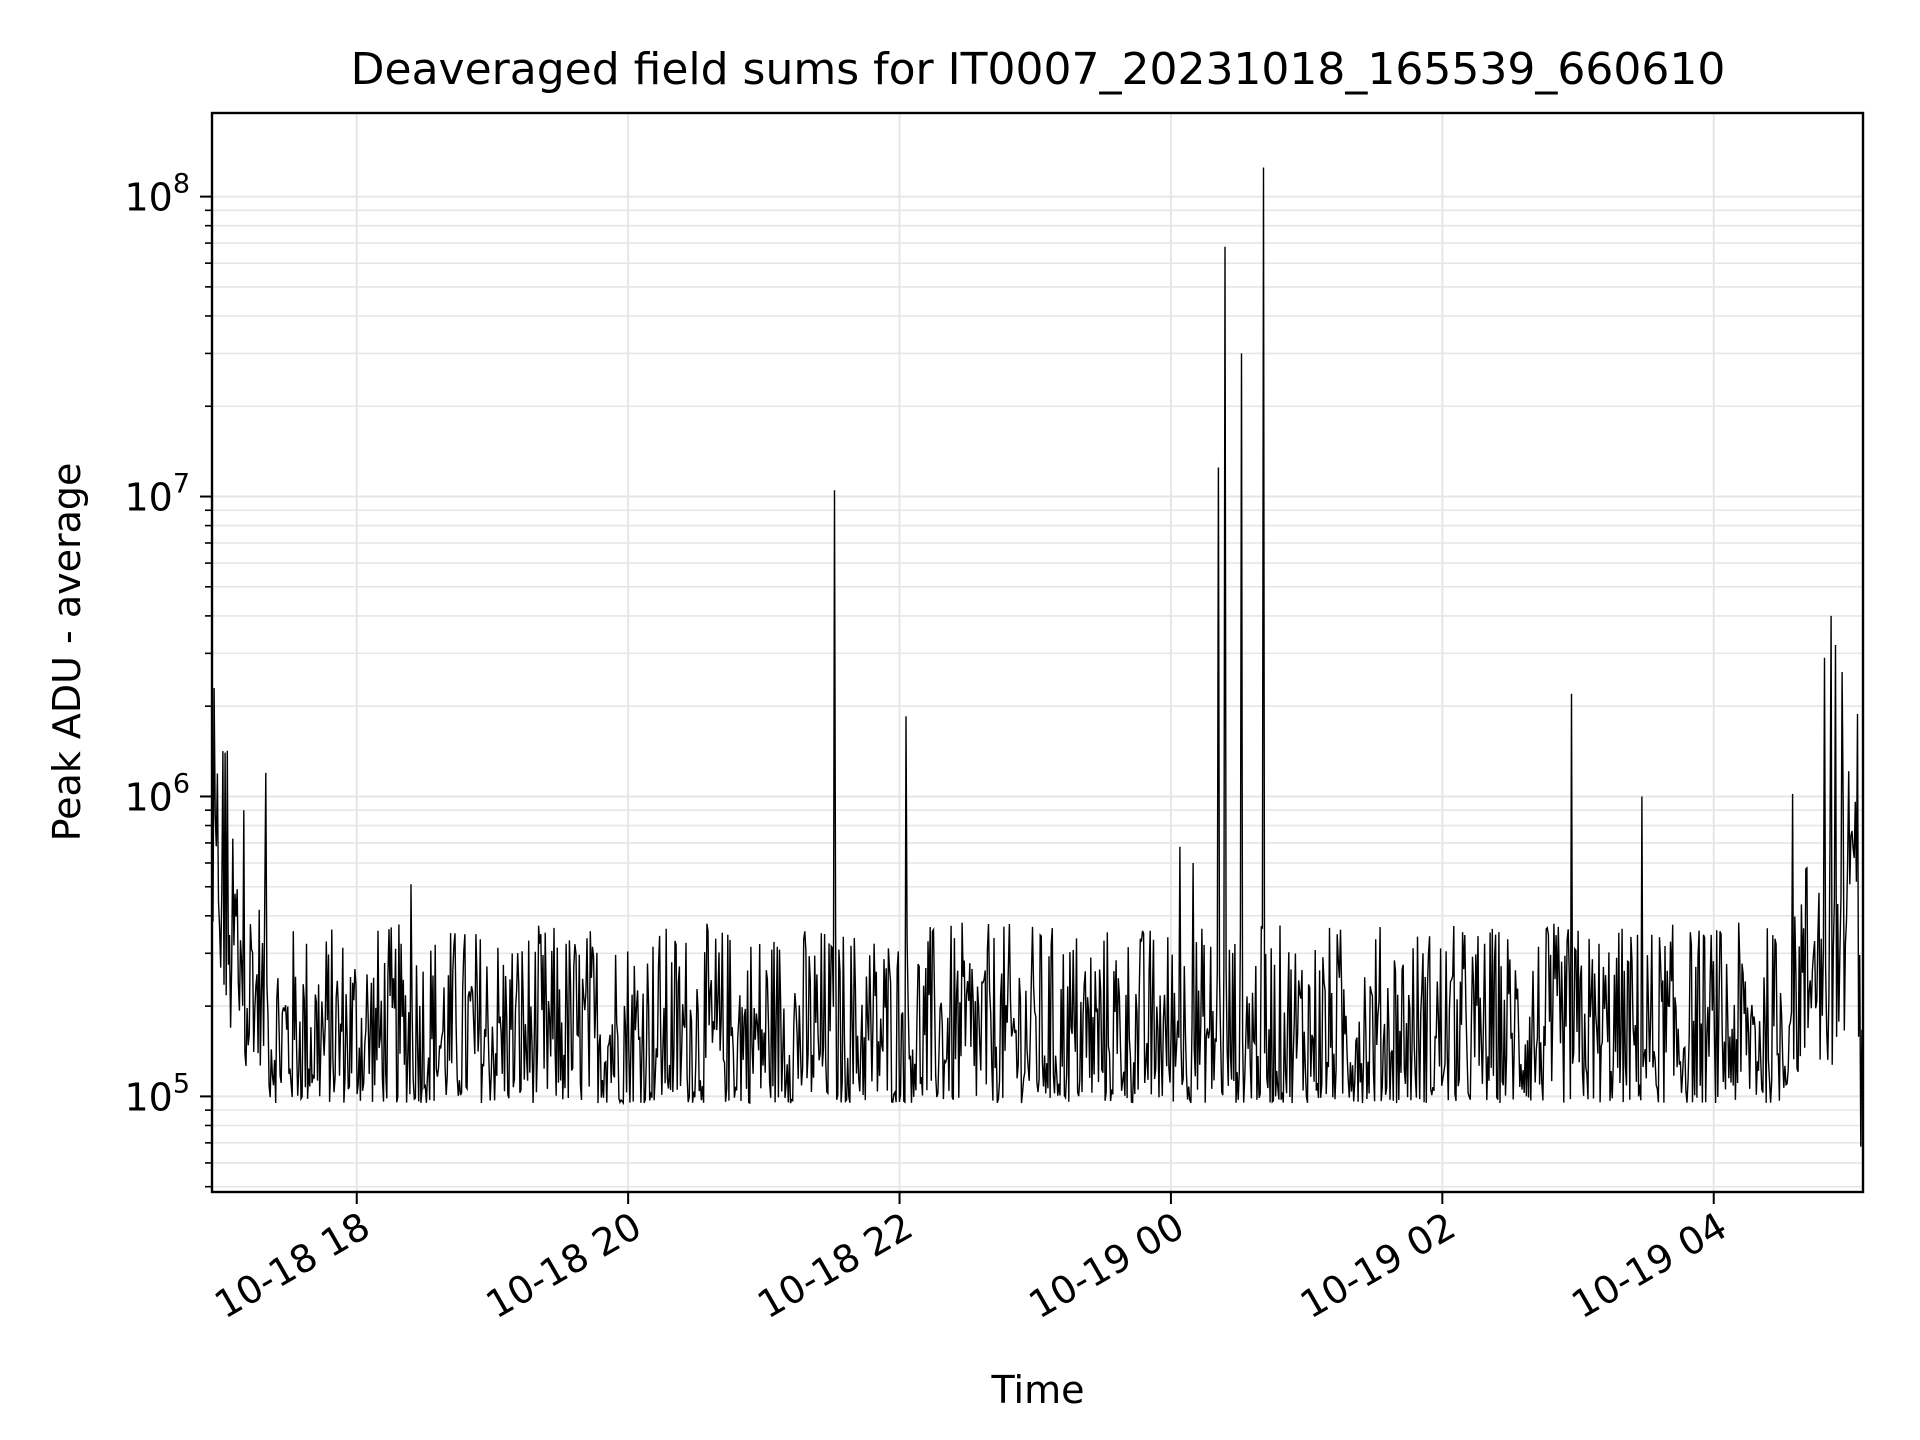 Image resolution: width=1920 pixels, height=1440 pixels. Describe the element at coordinates (157, 494) in the screenshot. I see `y-tick-label: 10⁷` at that location.